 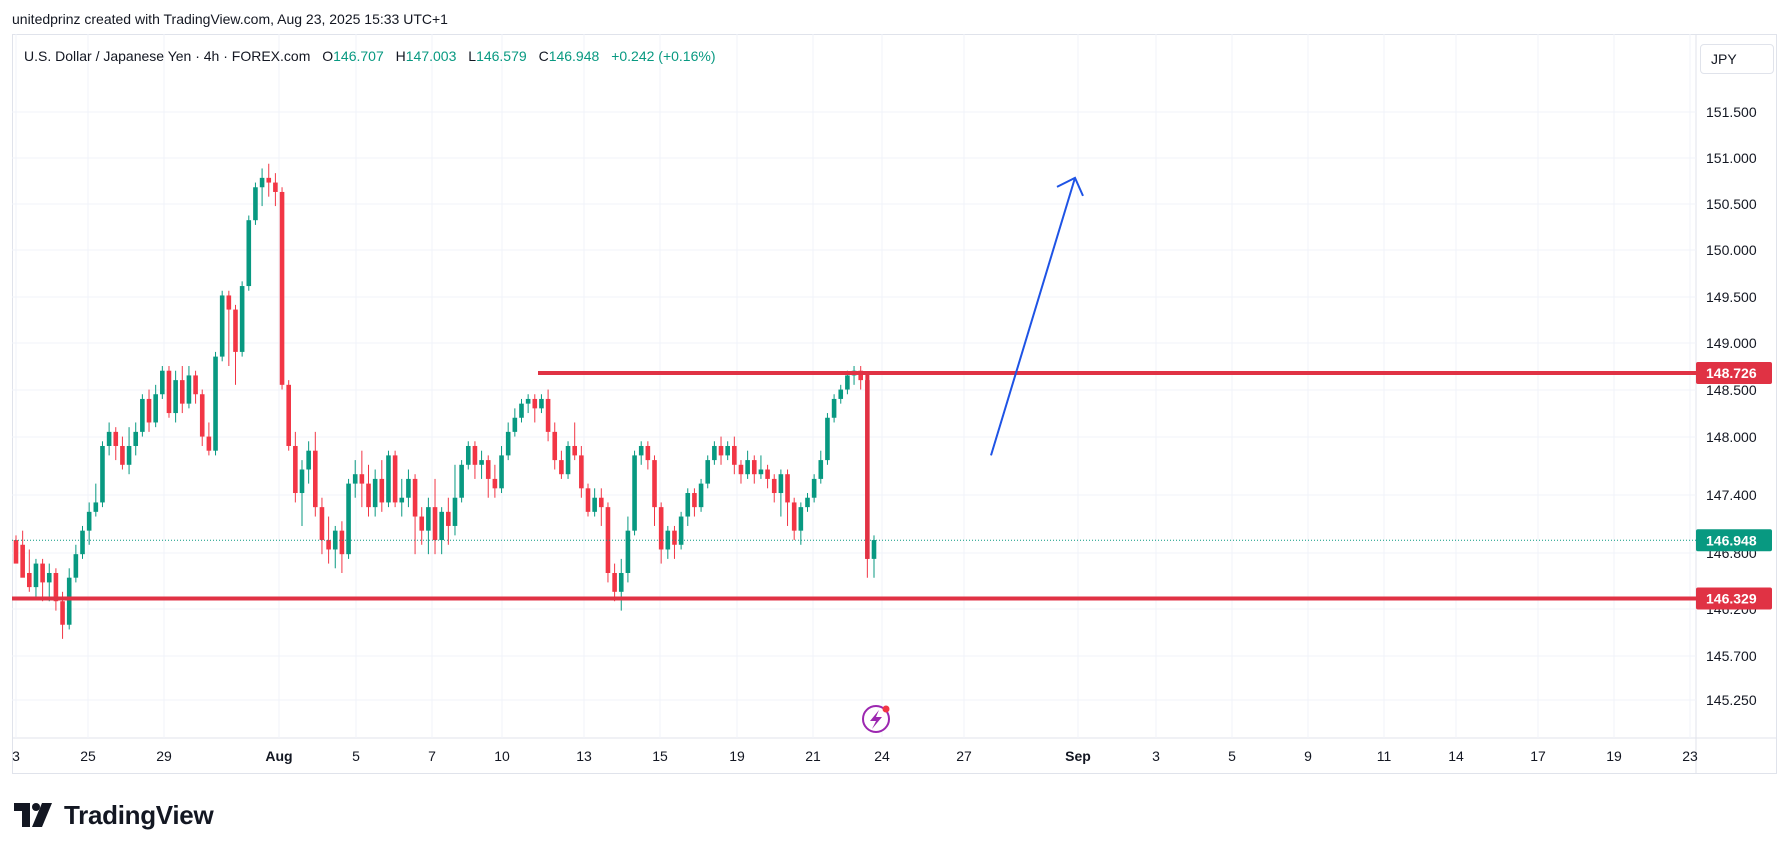 What do you see at coordinates (1033, 316) in the screenshot?
I see `trend-arrow-shaft` at bounding box center [1033, 316].